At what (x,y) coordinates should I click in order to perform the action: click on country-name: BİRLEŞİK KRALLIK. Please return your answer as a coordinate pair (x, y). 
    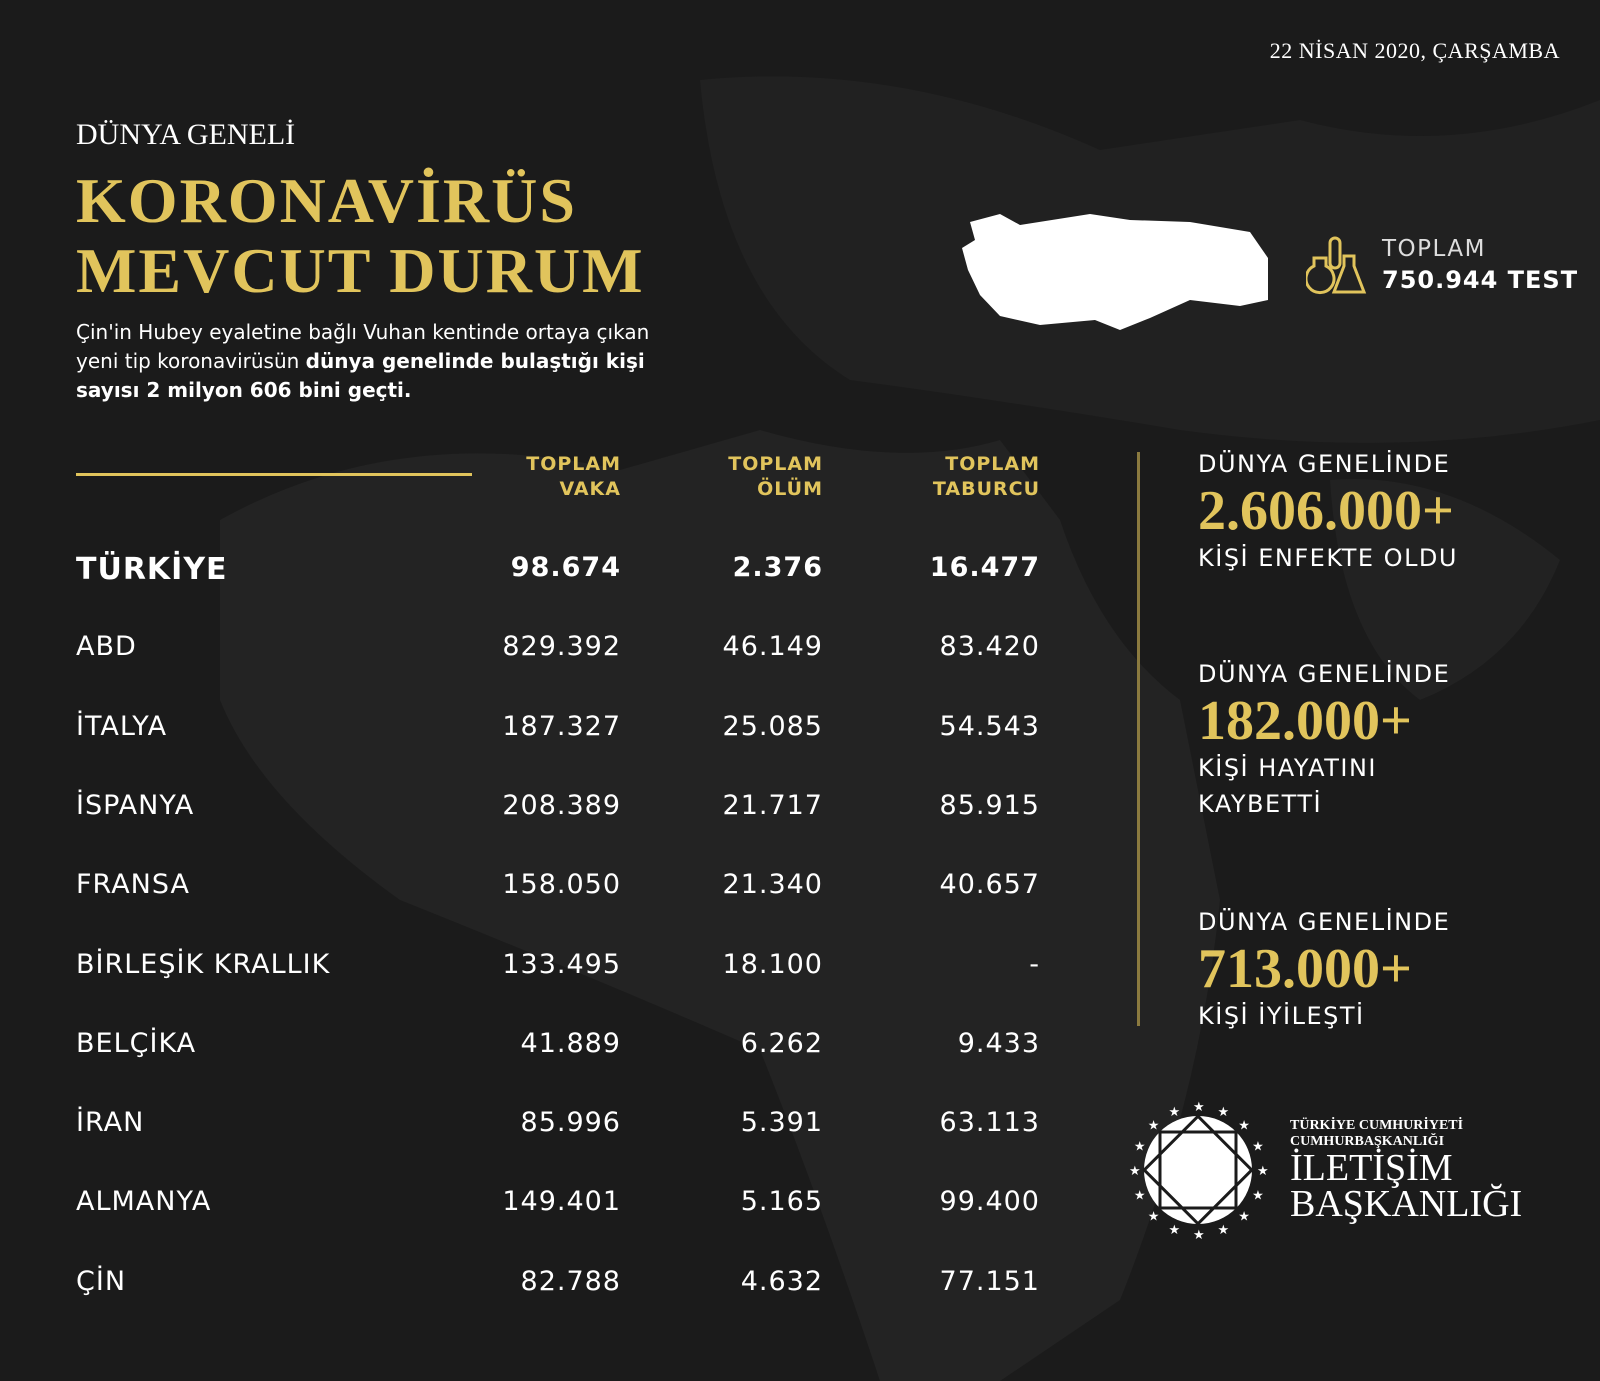
    Looking at the image, I should click on (203, 964).